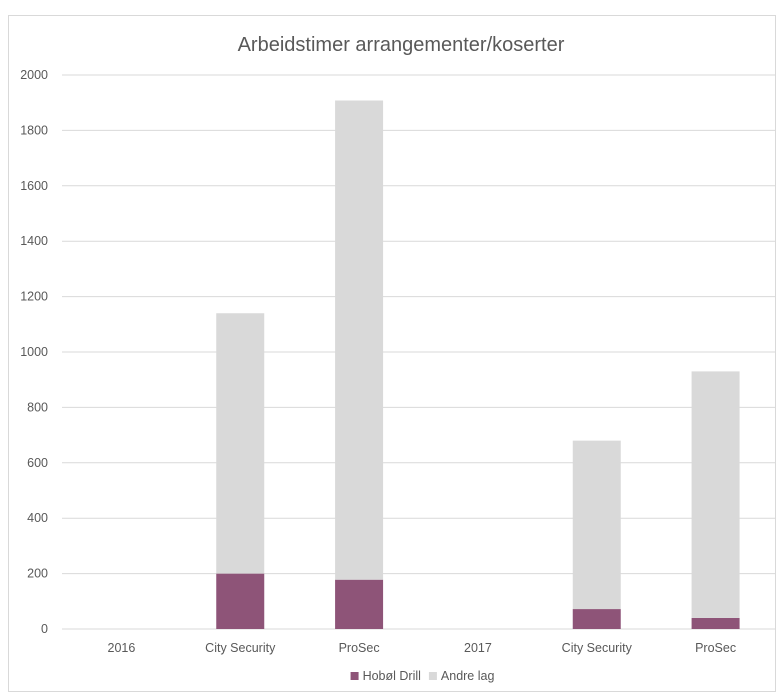 The height and width of the screenshot is (695, 782). What do you see at coordinates (37, 518) in the screenshot?
I see `y-tick-label: 400` at bounding box center [37, 518].